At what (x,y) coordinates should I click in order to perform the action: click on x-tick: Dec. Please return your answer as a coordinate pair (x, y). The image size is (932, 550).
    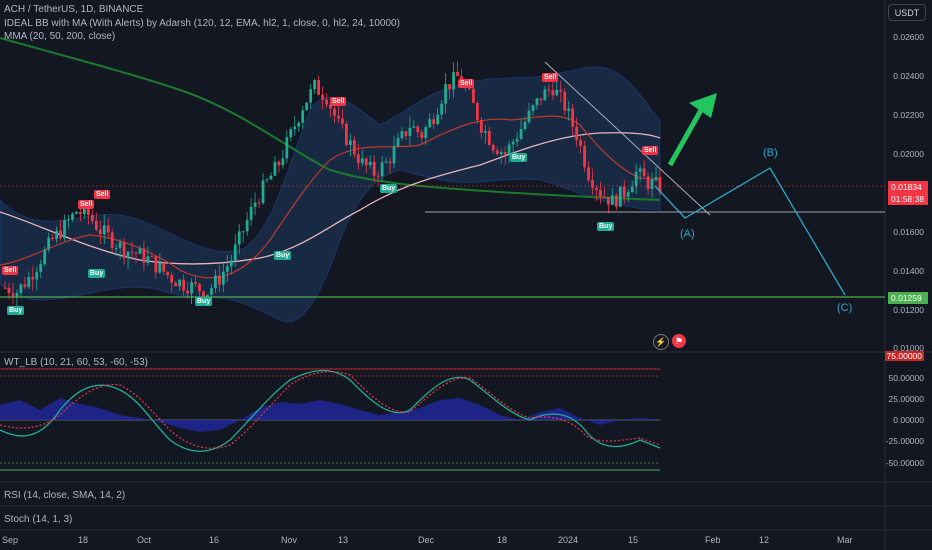
    Looking at the image, I should click on (426, 540).